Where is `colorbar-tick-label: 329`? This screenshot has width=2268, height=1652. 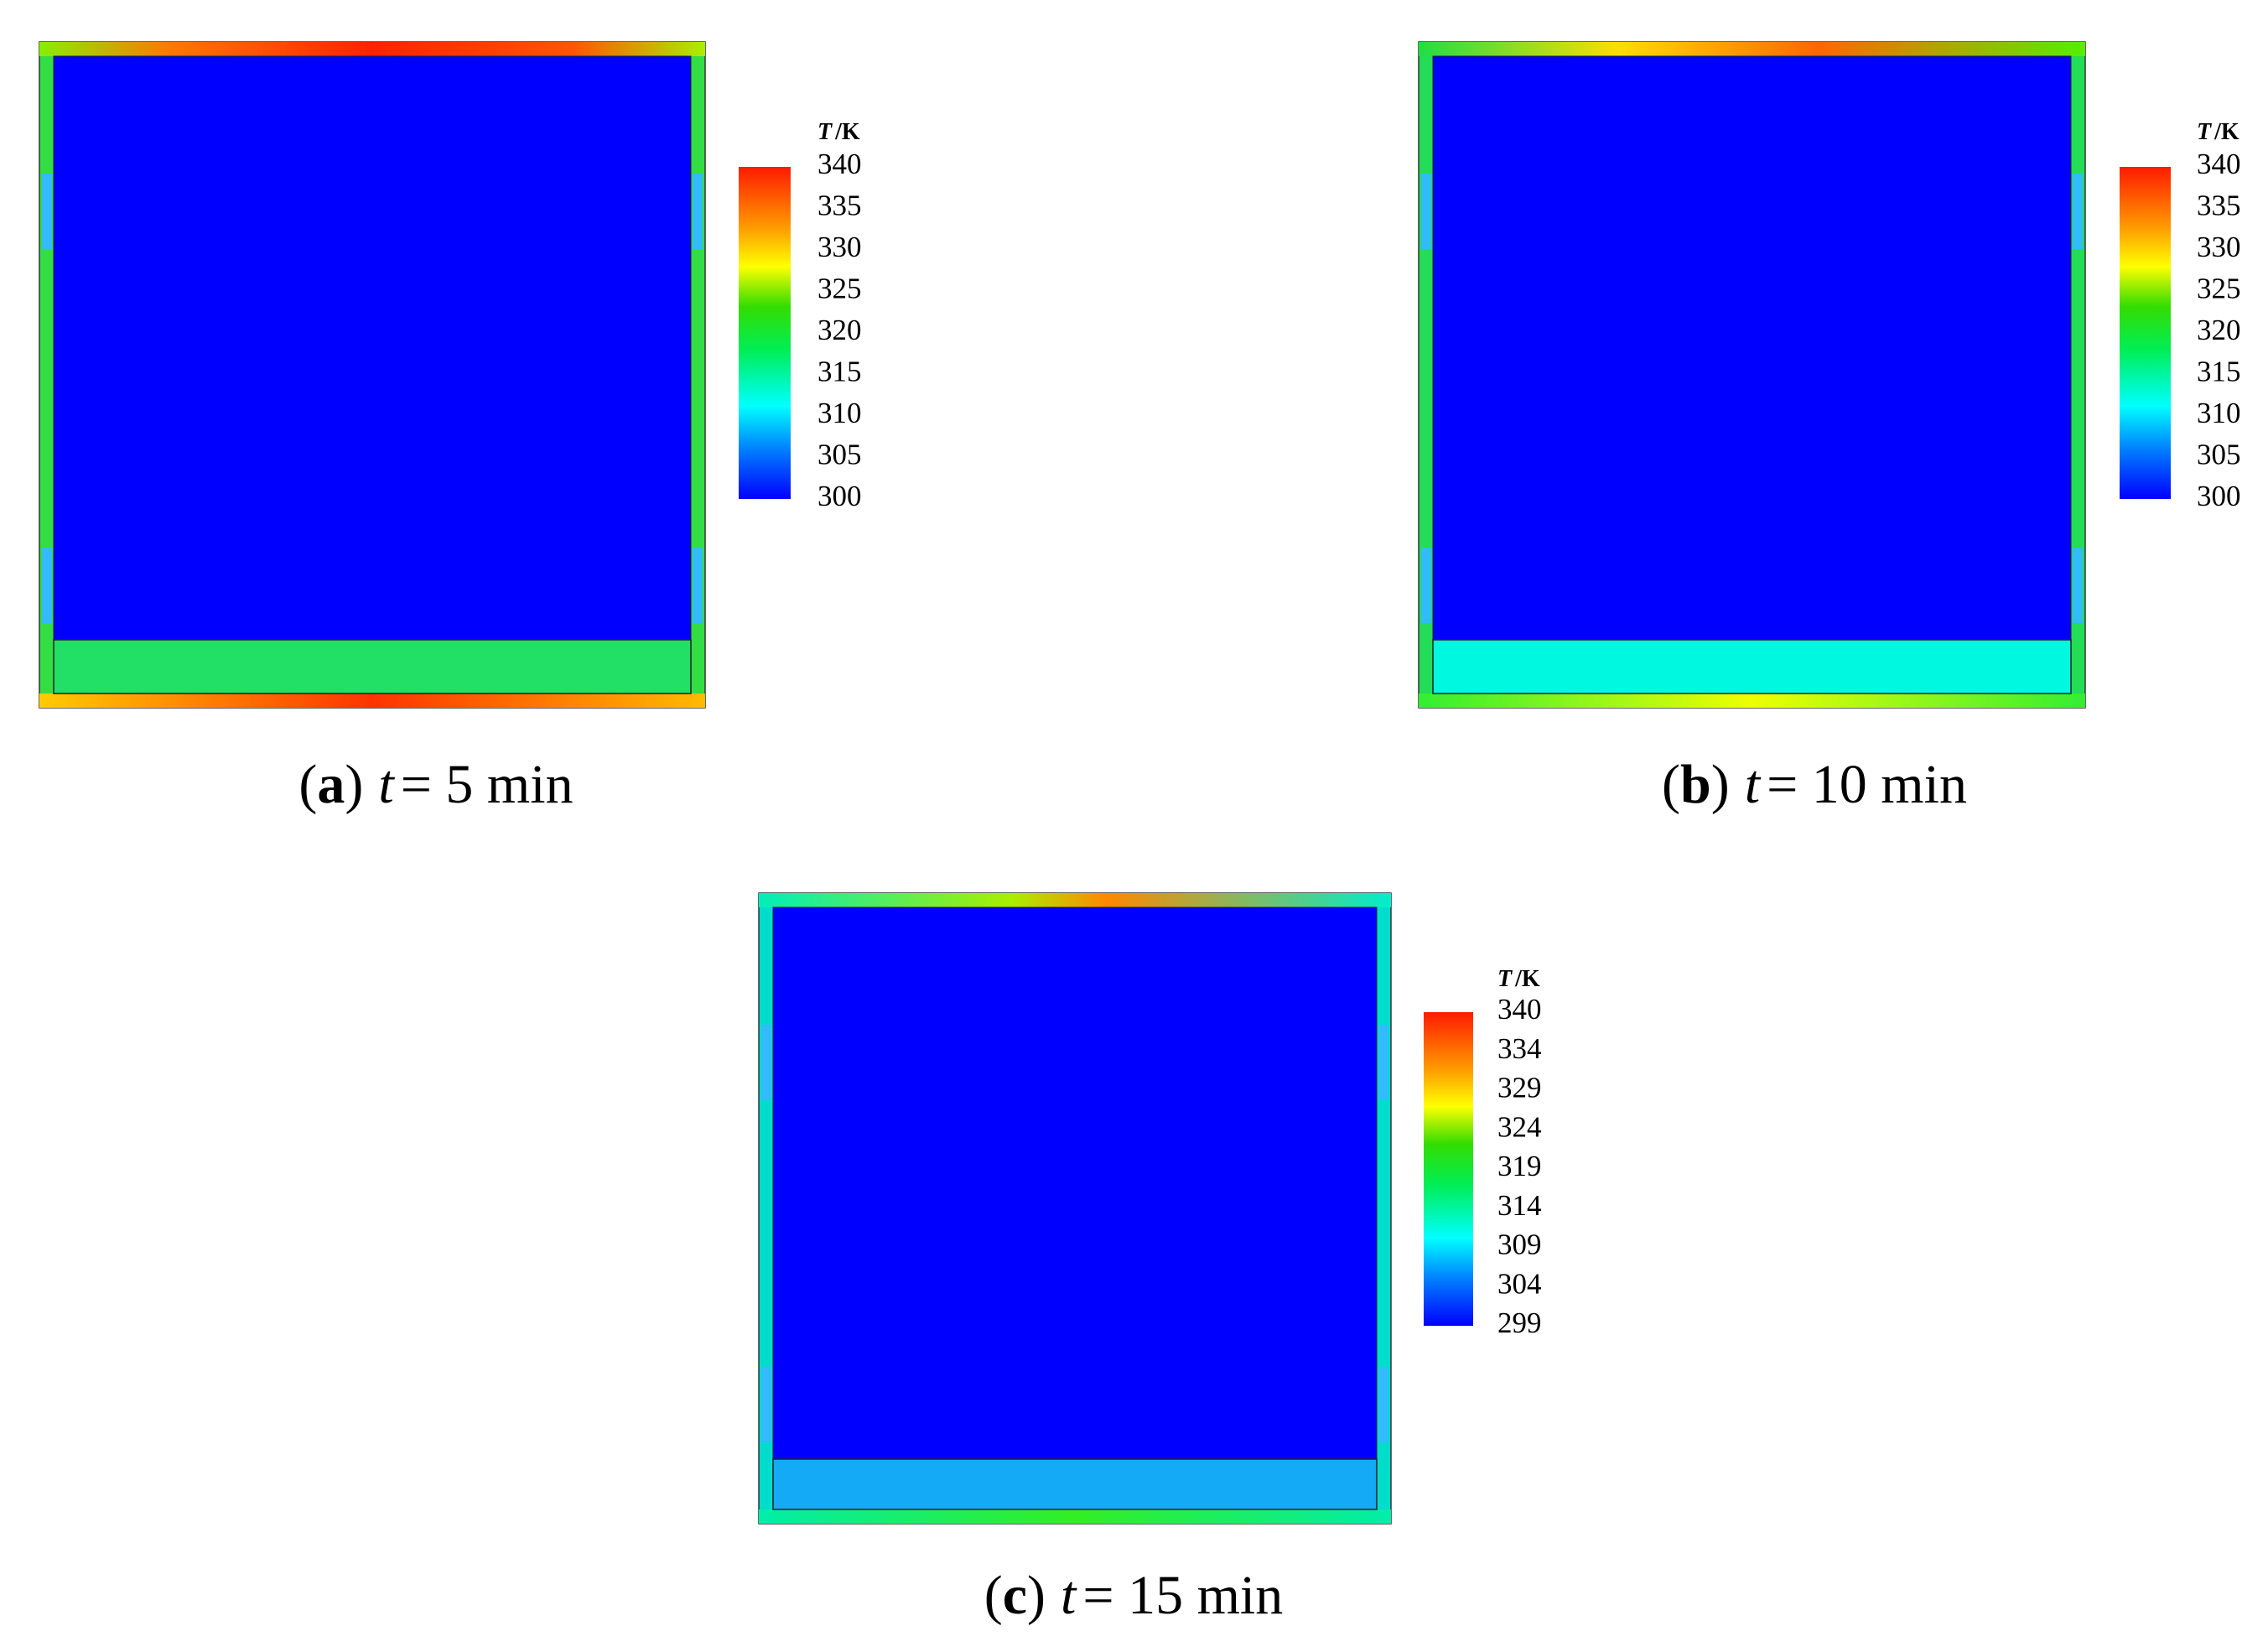 colorbar-tick-label: 329 is located at coordinates (1519, 1088).